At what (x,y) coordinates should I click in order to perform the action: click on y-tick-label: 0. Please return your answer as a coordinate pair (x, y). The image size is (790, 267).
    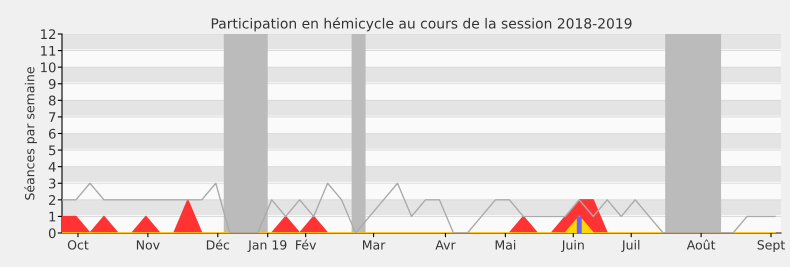
    Looking at the image, I should click on (52, 233).